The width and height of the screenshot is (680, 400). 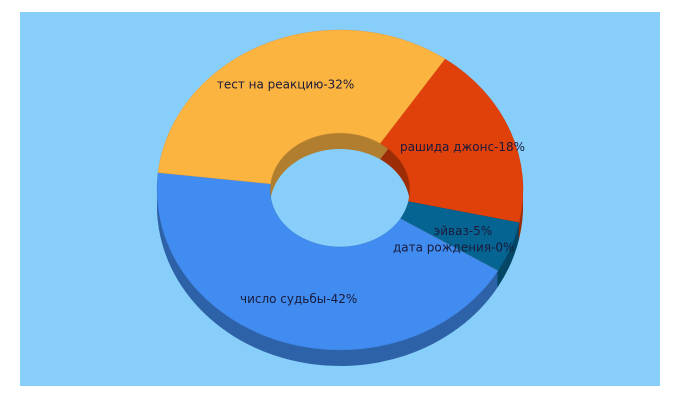 I want to click on data-label: эйваз-5%, so click(x=463, y=231).